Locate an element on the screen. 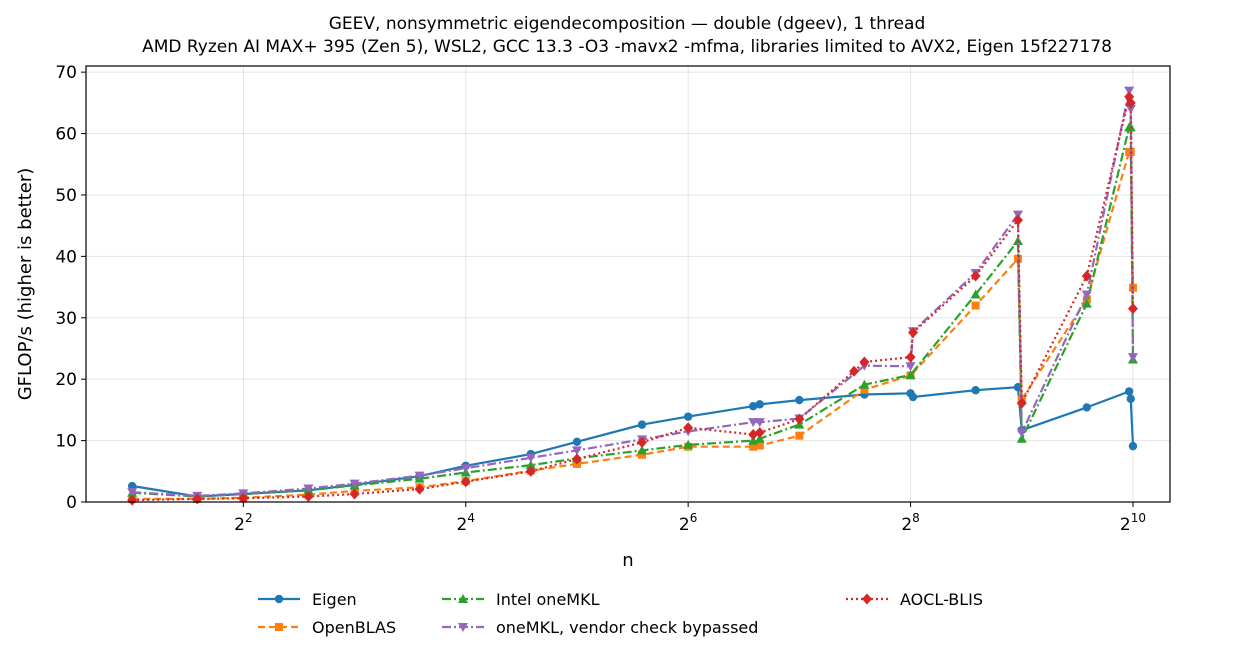 The width and height of the screenshot is (1235, 659). legend-item: AOCL-BLIS is located at coordinates (914, 599).